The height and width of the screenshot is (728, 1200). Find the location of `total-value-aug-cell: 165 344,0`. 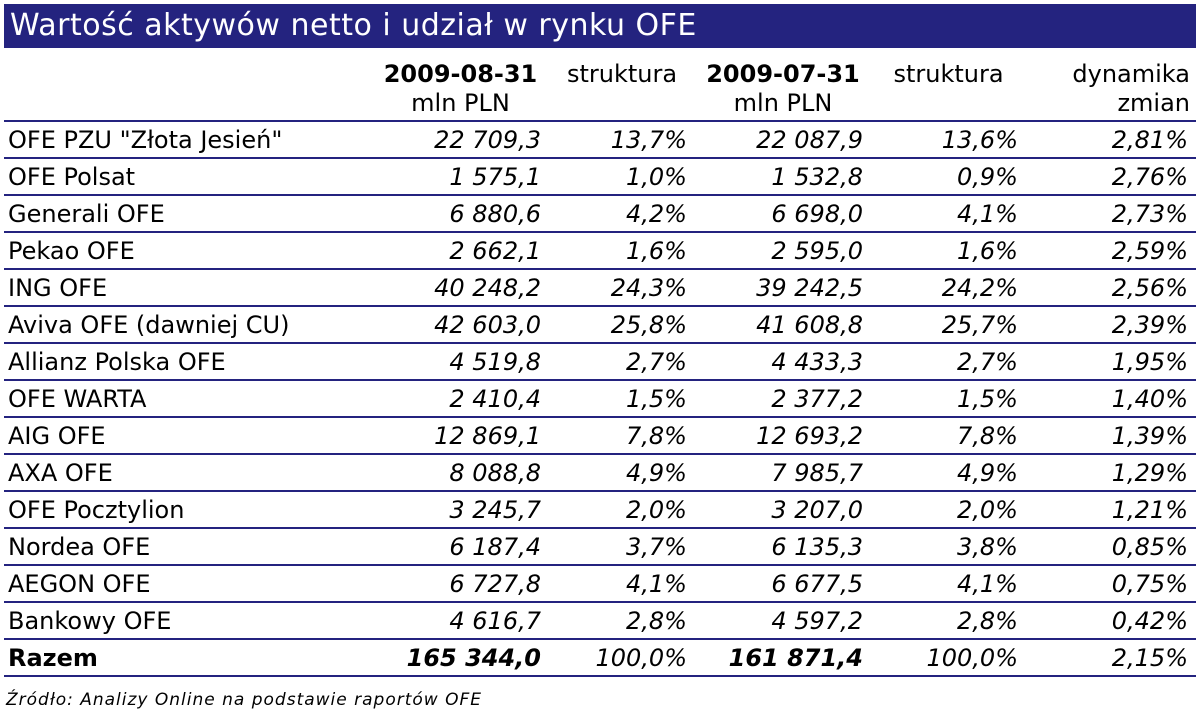

total-value-aug-cell: 165 344,0 is located at coordinates (460, 658).